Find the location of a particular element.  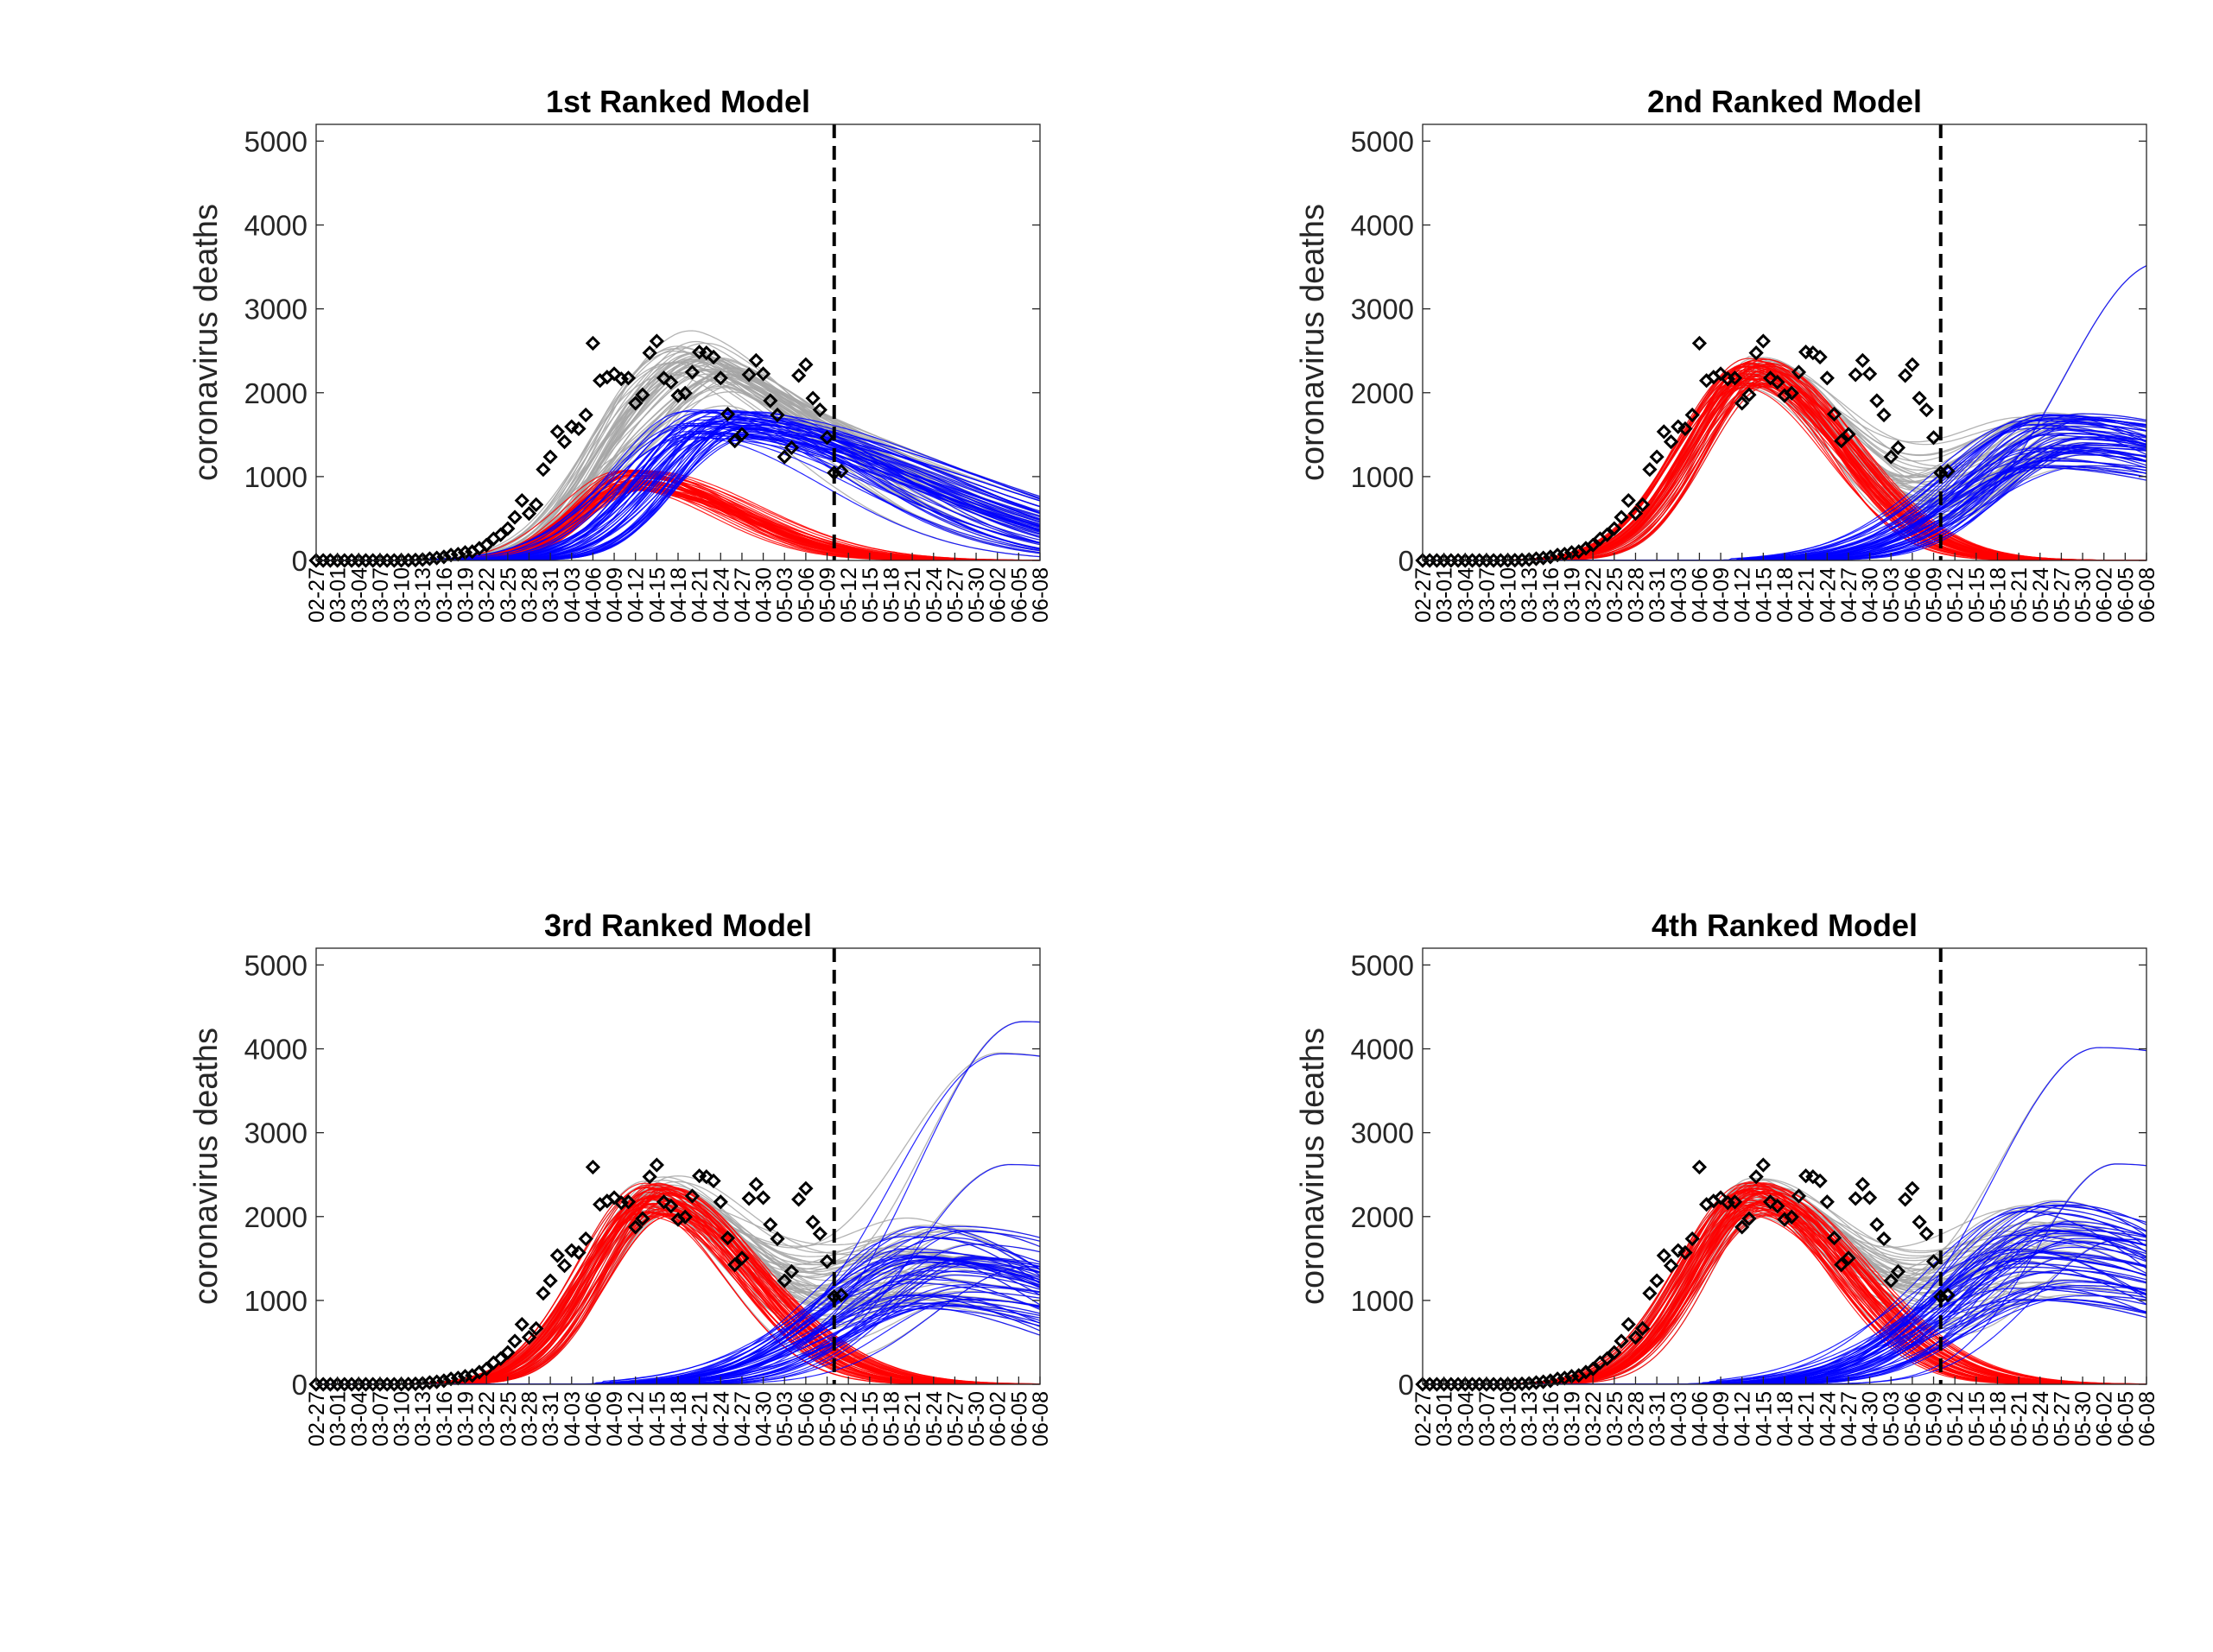

axes-background is located at coordinates (1784, 342).